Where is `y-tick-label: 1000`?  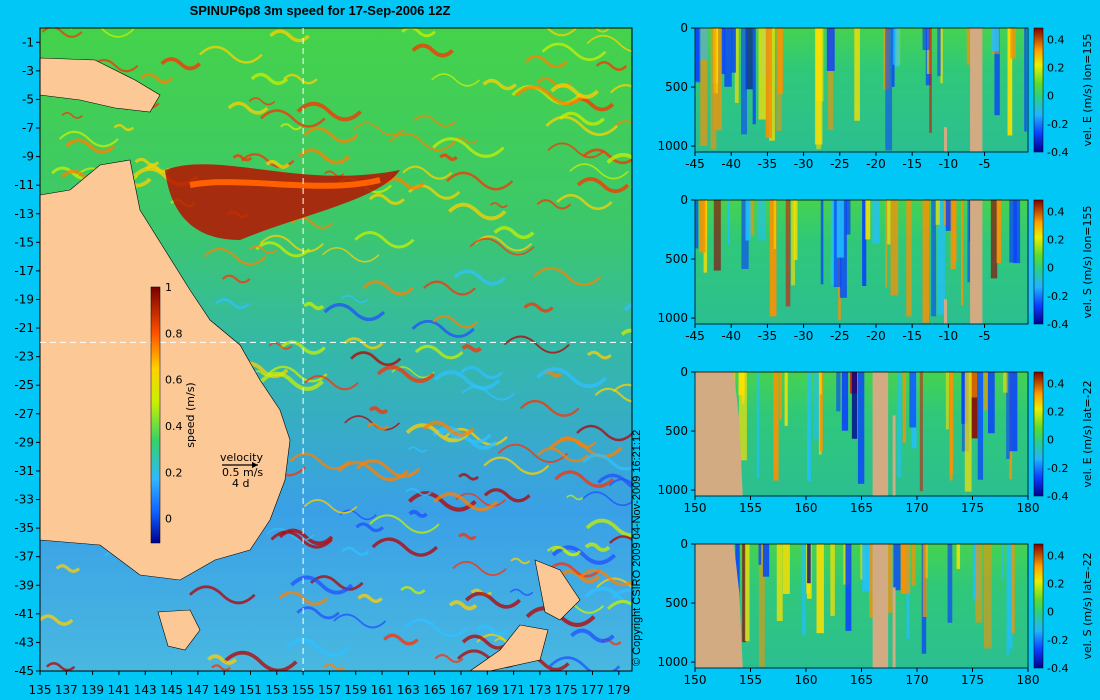
y-tick-label: 1000 is located at coordinates (672, 490).